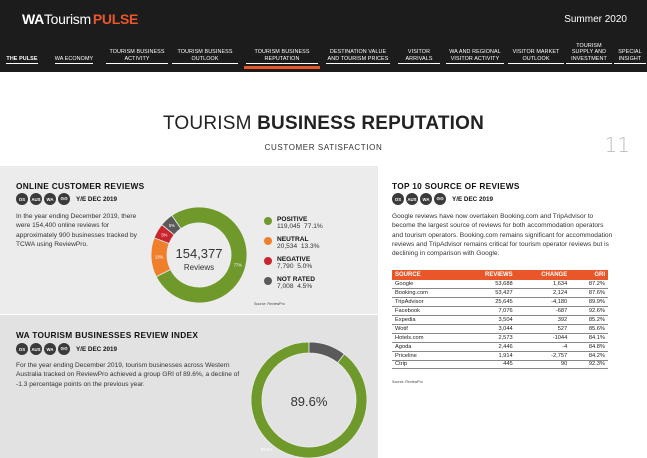 The image size is (647, 458). I want to click on period-label: Y/E DEC 2019, so click(96, 349).